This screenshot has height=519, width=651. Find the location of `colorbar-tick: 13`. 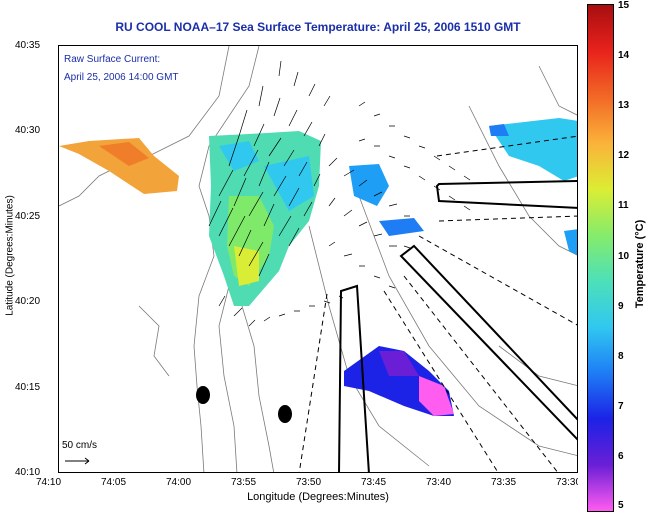

colorbar-tick: 13 is located at coordinates (624, 105).